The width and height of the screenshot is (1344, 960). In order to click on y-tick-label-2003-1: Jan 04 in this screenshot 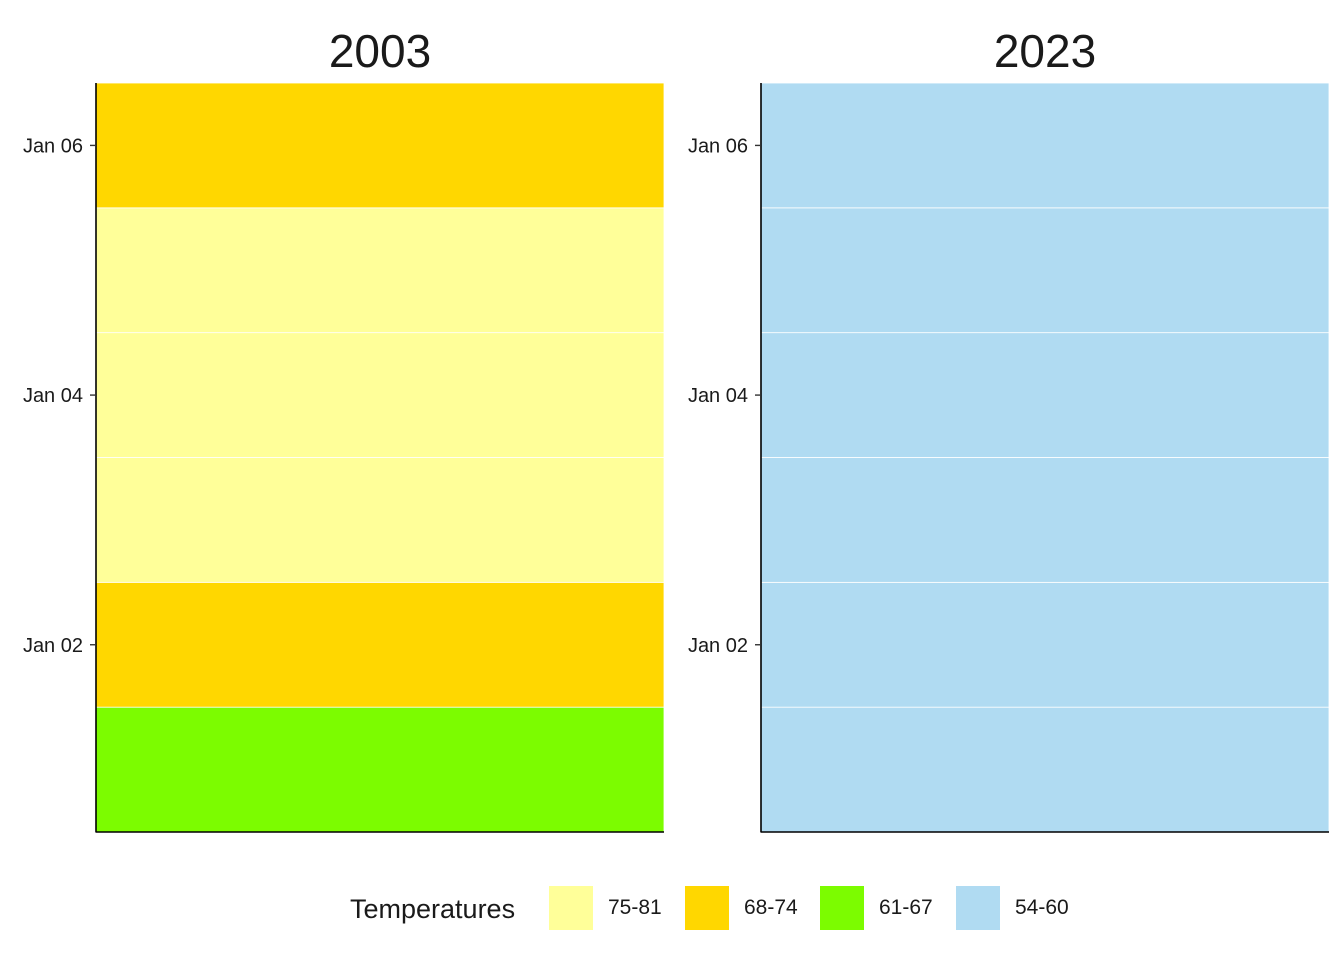, I will do `click(53, 396)`.